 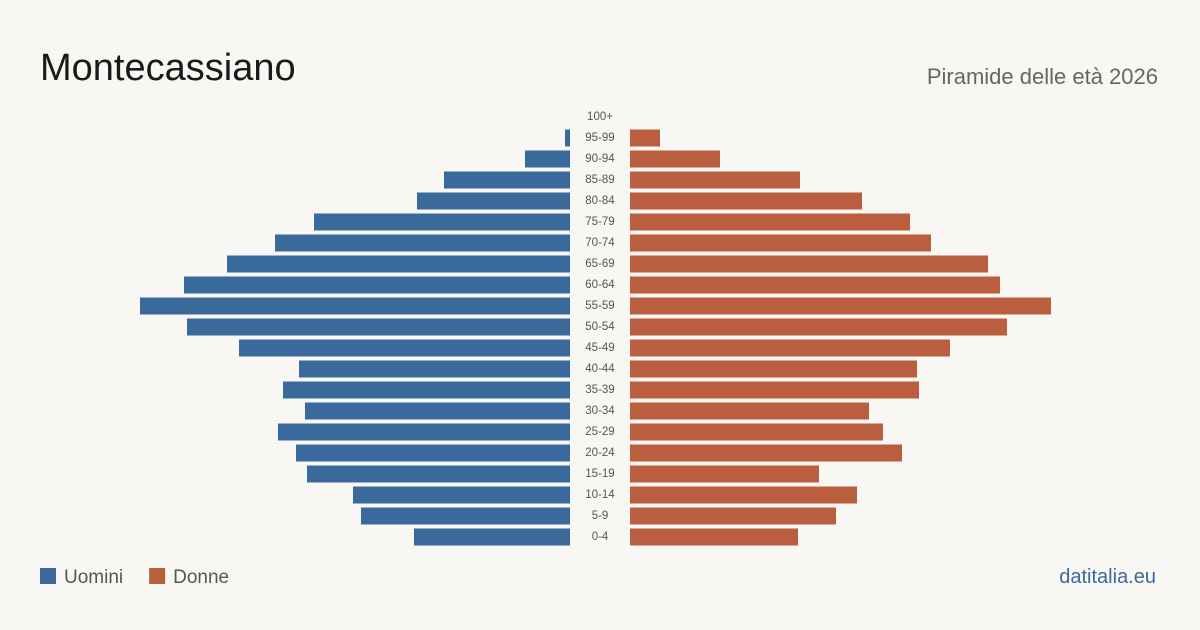 I want to click on age-label: 75-79, so click(x=599, y=222).